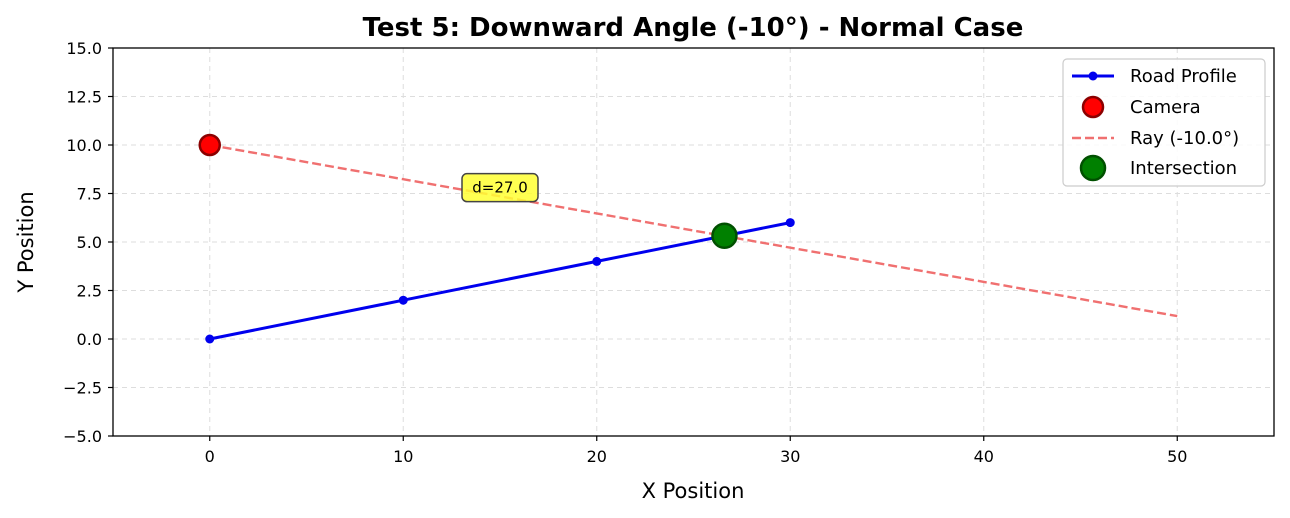 This screenshot has height=518, width=1290. Describe the element at coordinates (597, 456) in the screenshot. I see `x-tick-label: 20` at that location.